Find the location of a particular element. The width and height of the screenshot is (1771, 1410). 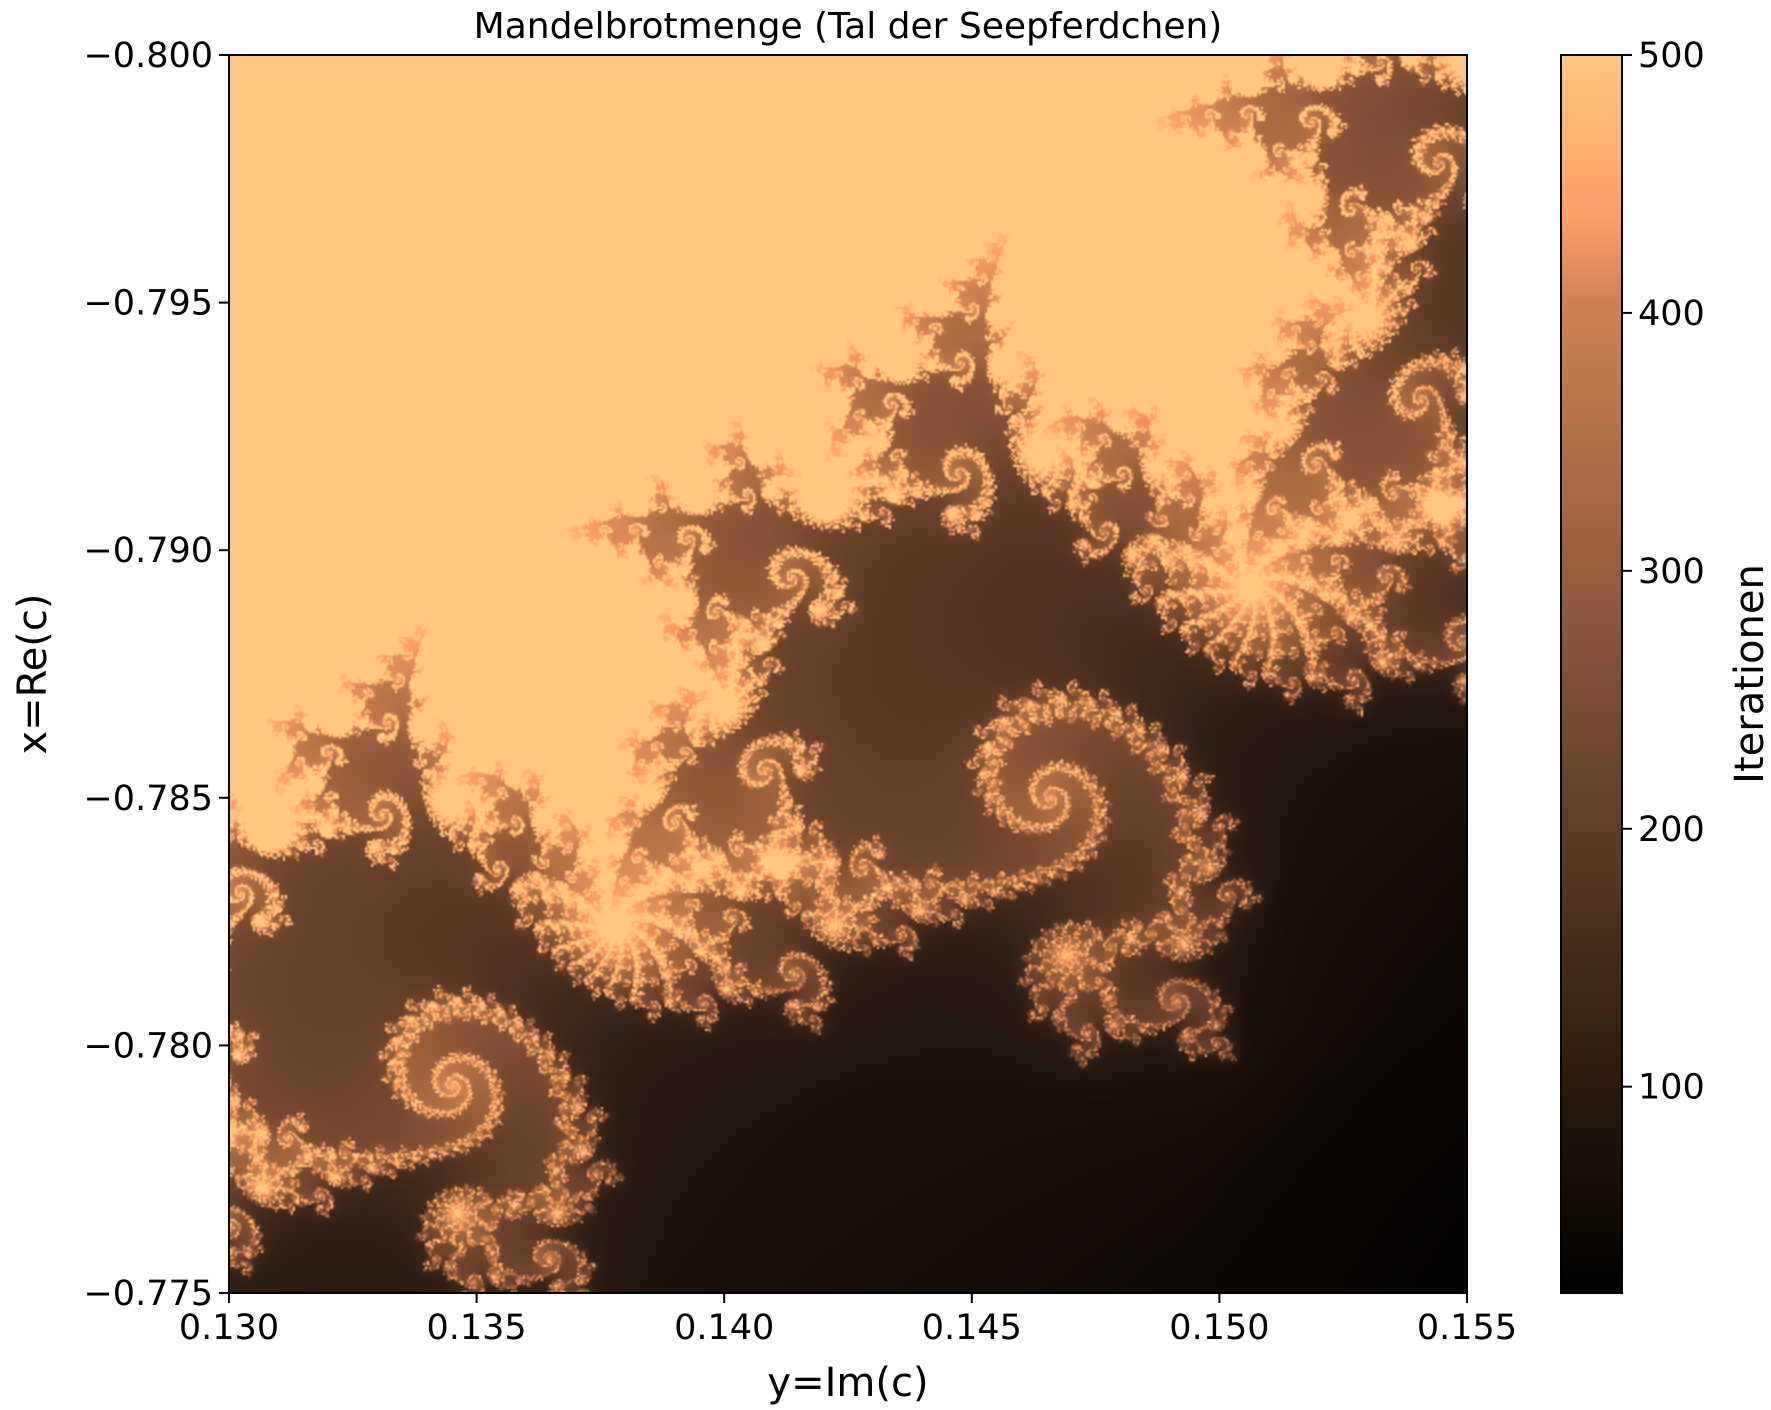

y-tick-label: −0.795 is located at coordinates (148, 304).